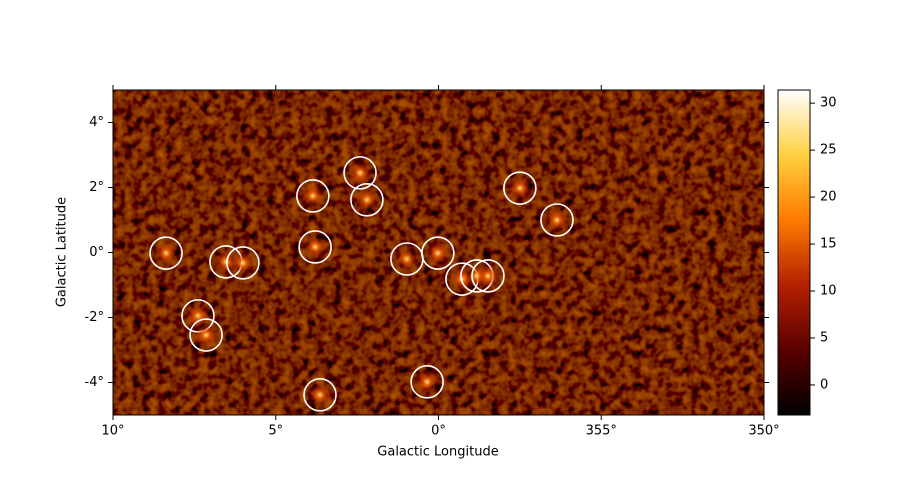 The height and width of the screenshot is (500, 900). I want to click on colorbar-tick-label: 0, so click(824, 384).